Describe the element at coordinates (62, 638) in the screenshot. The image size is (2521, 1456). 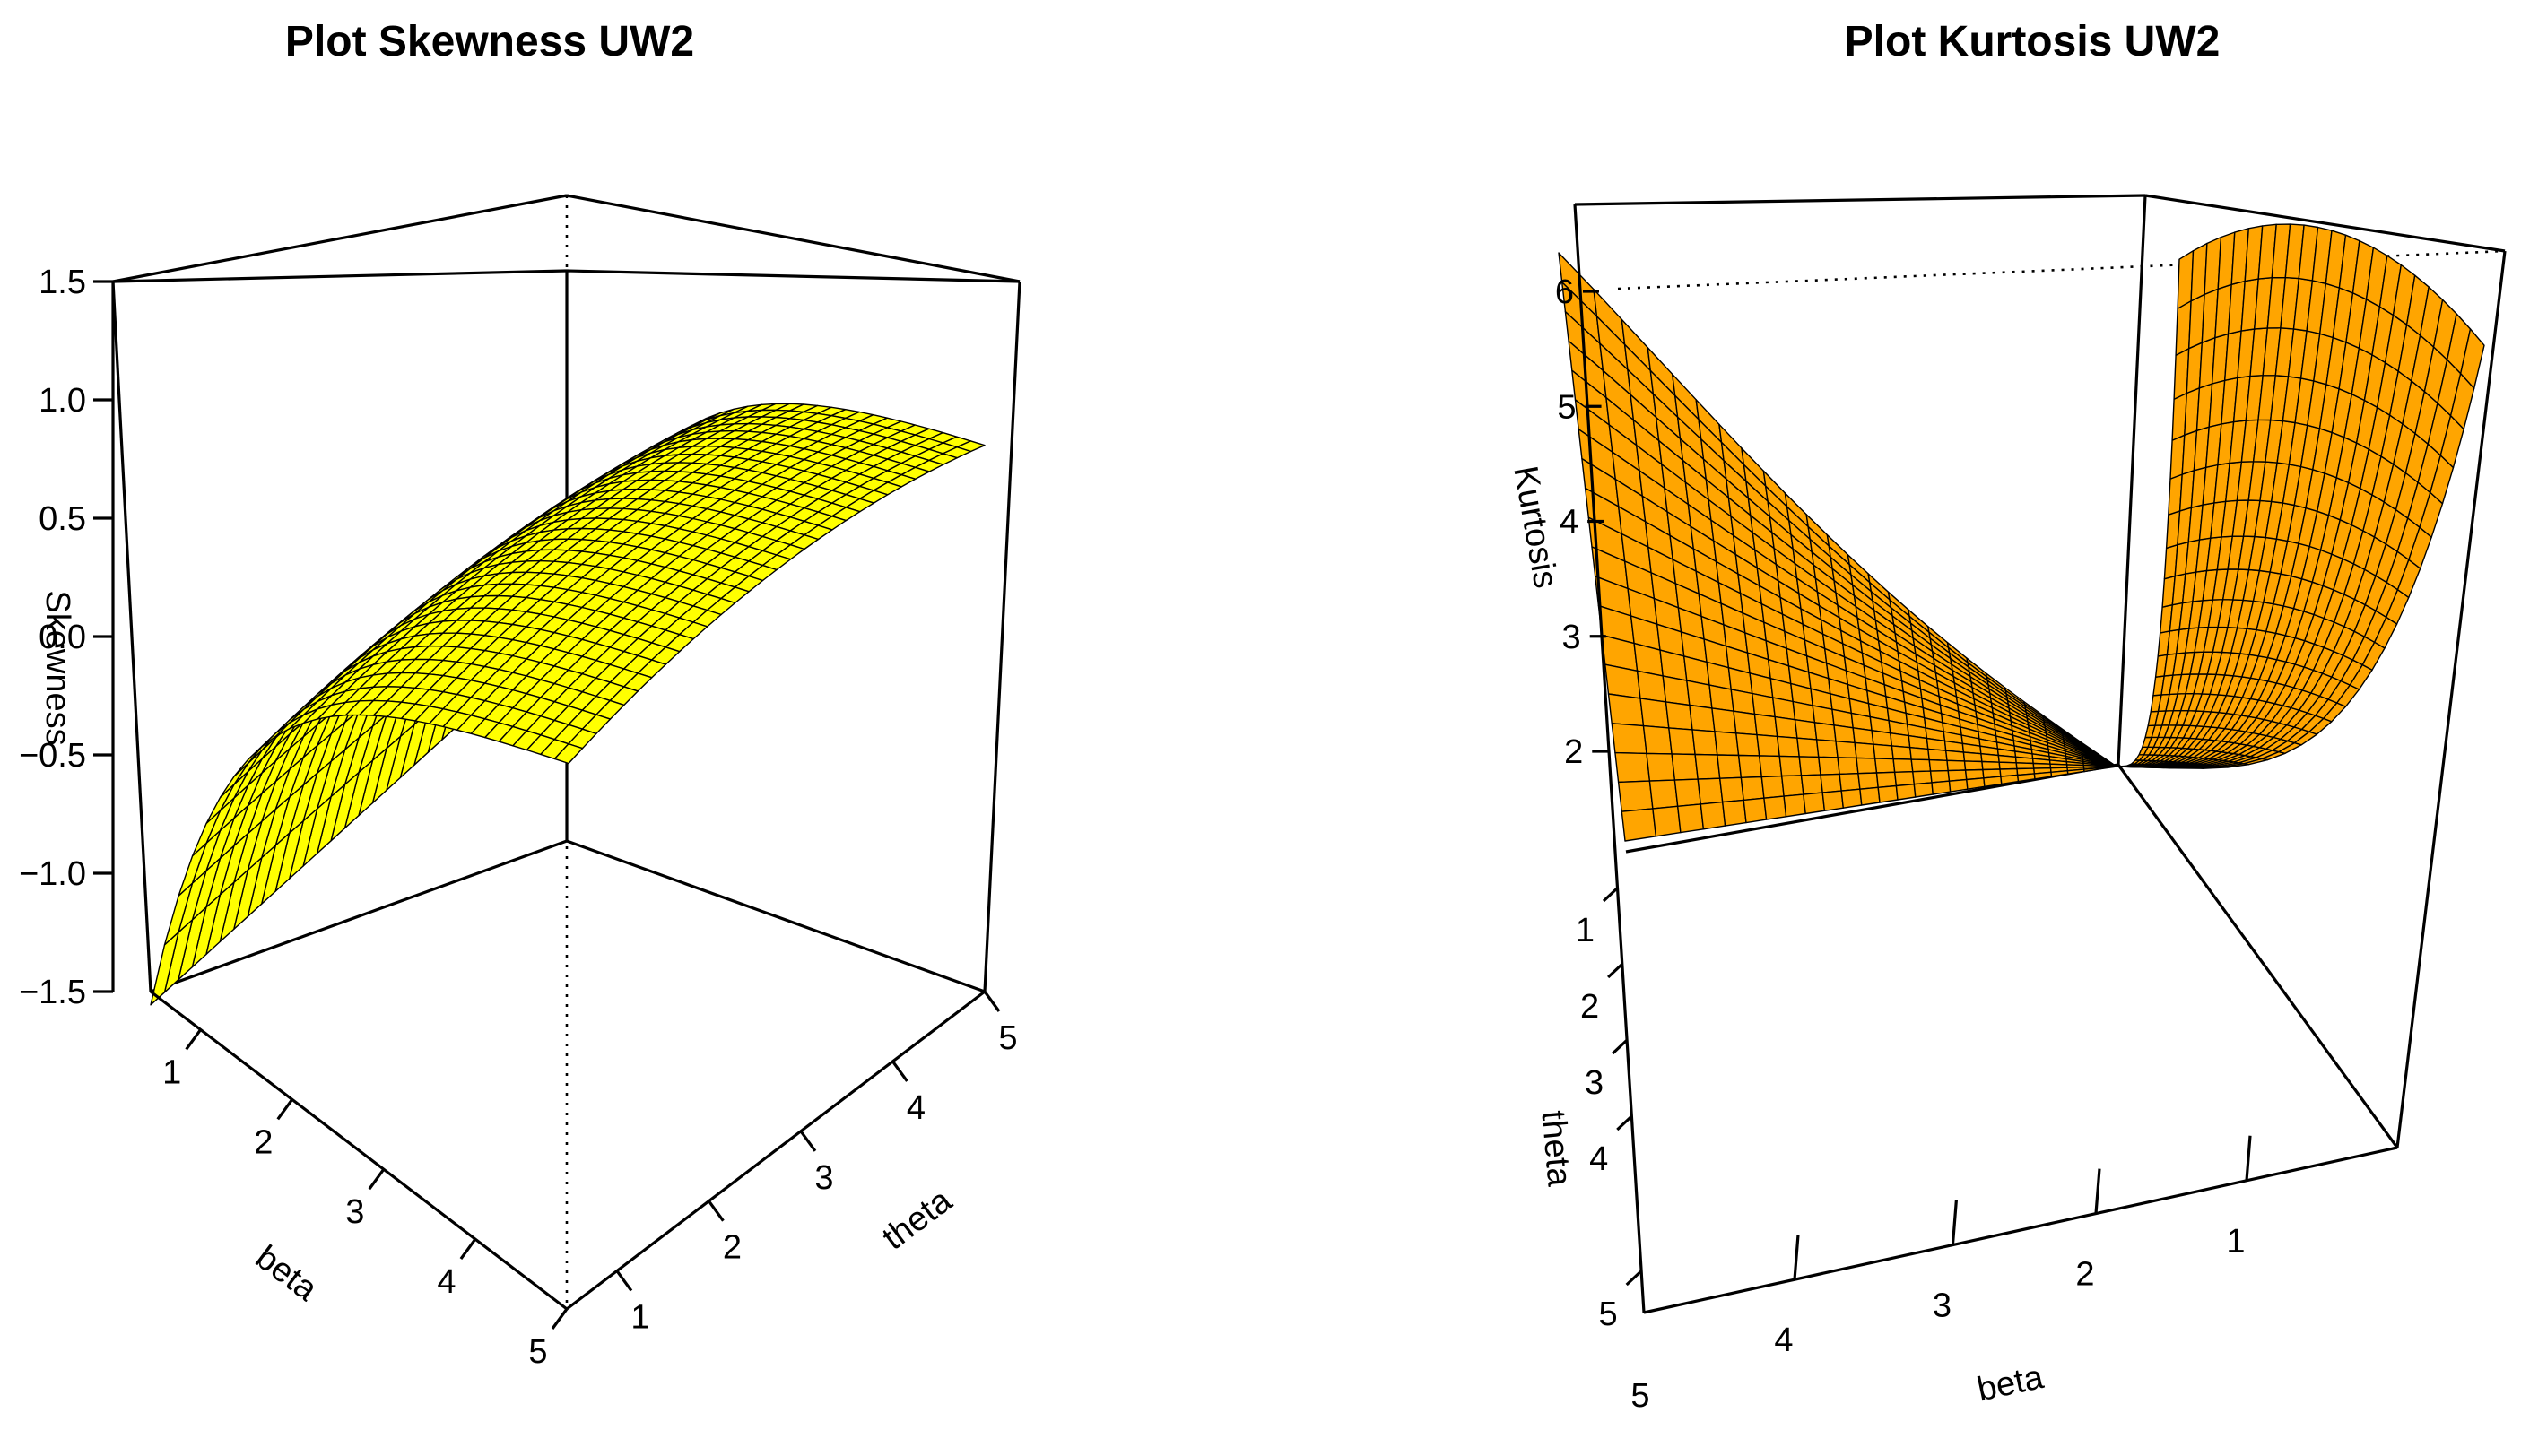
I see `skewness-z-tick-label: 0.0` at that location.